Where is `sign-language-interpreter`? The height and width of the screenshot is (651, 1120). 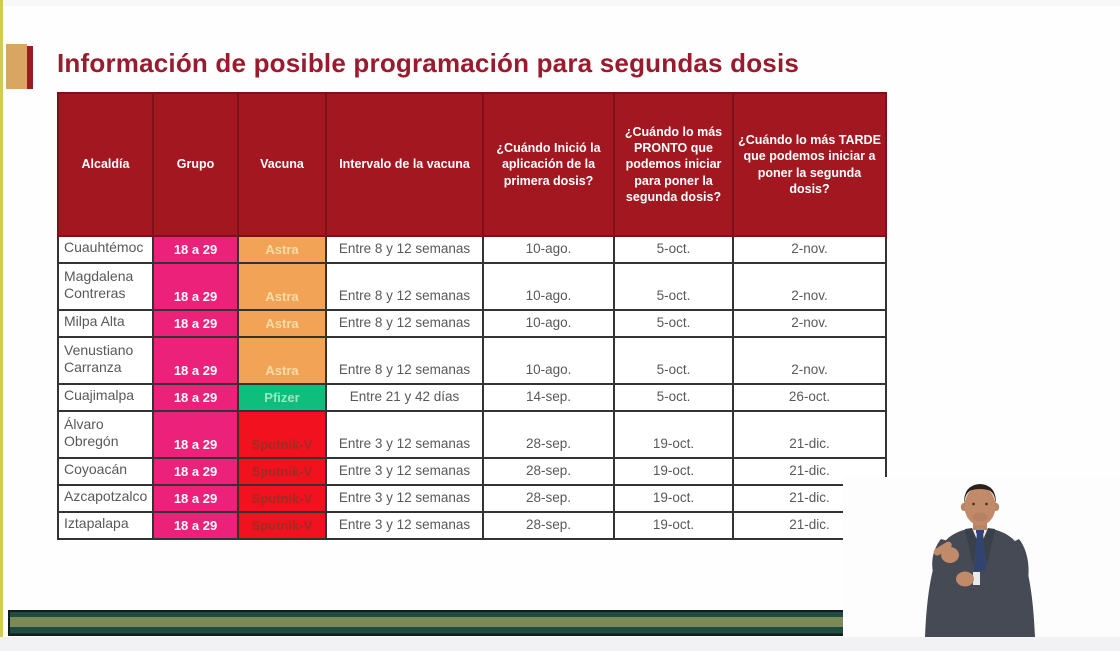
sign-language-interpreter is located at coordinates (980, 560).